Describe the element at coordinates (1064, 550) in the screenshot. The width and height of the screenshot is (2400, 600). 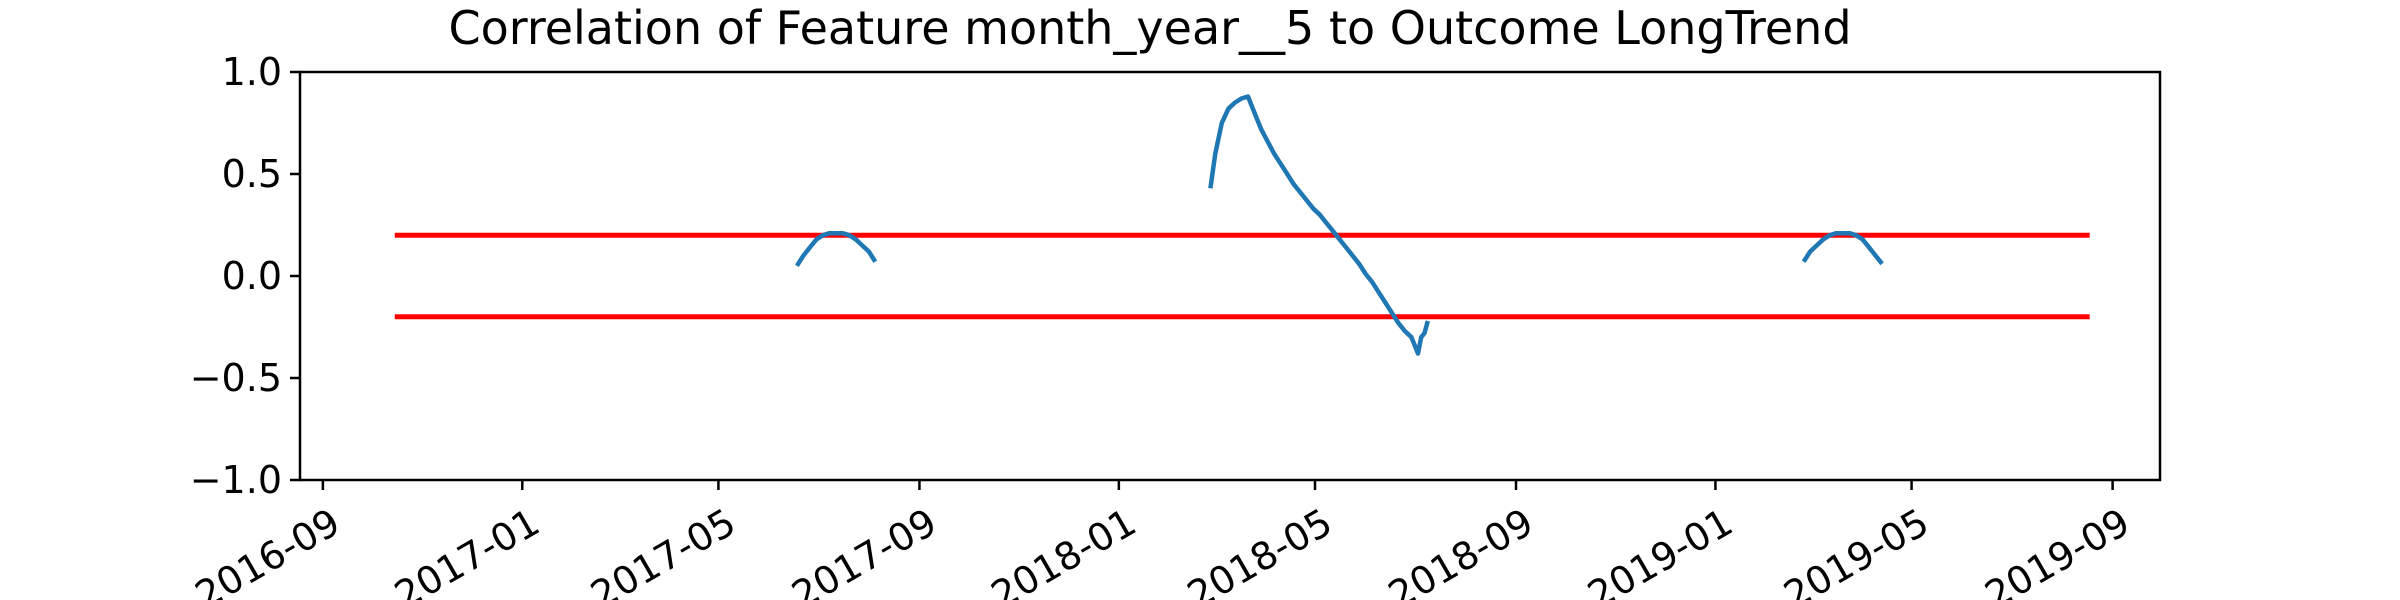
I see `x-tick-label: 2018-01` at that location.